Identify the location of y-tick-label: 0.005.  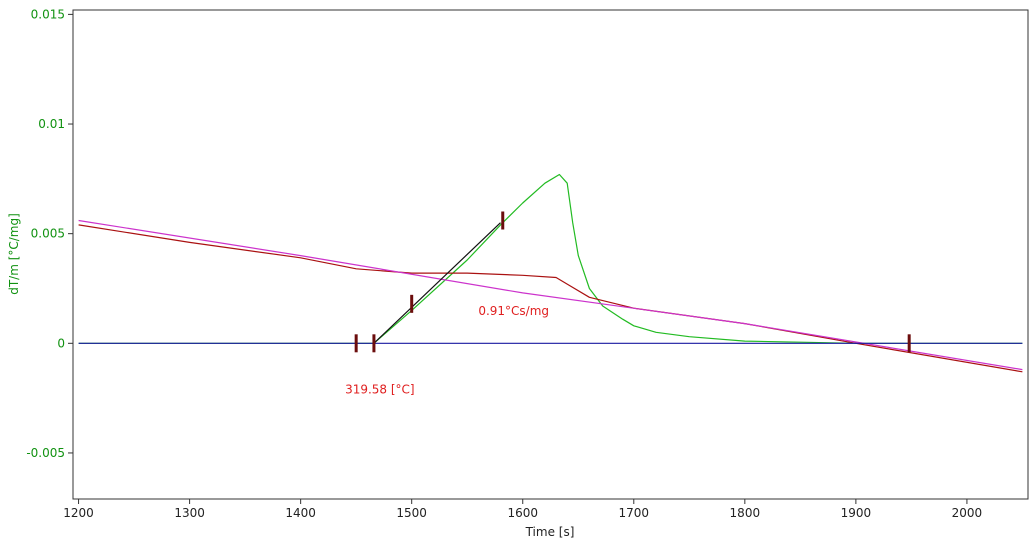
(48, 234).